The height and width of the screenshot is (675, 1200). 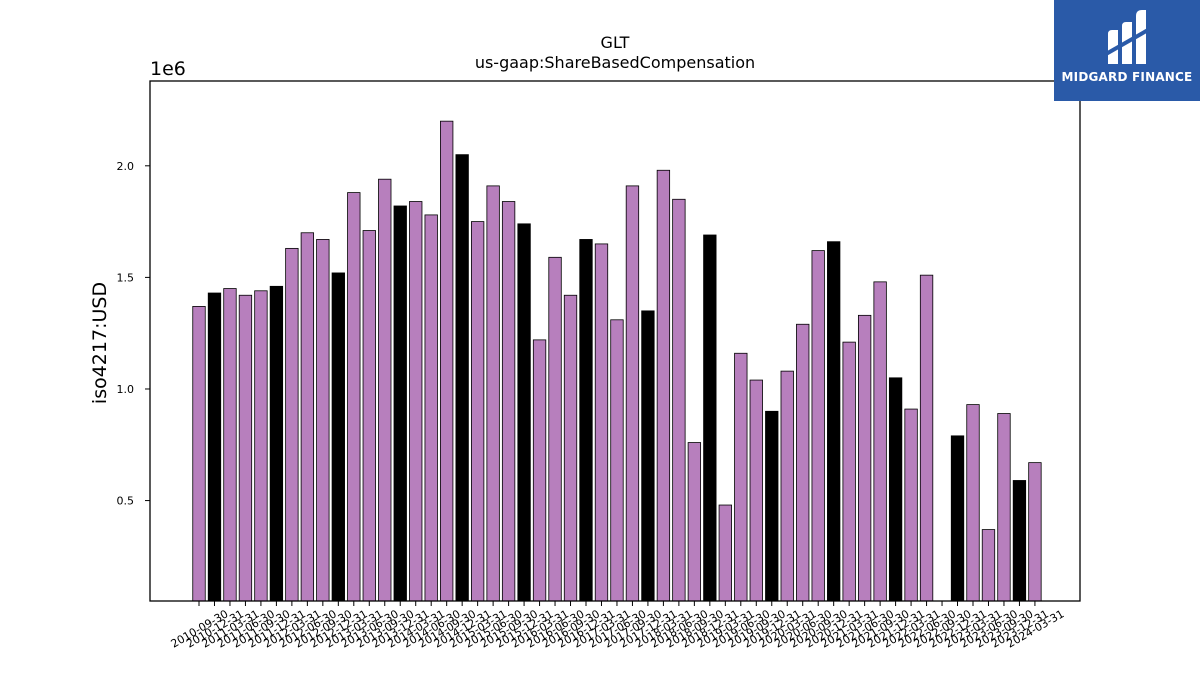 I want to click on logo-mark-icon, so click(x=1127, y=37).